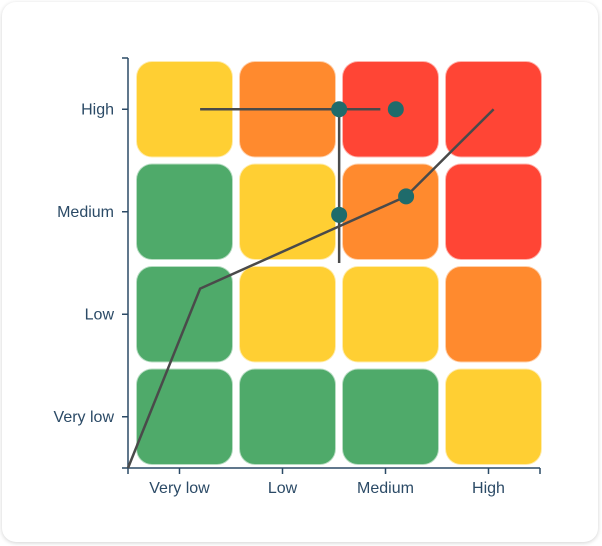  I want to click on heatmap-cell-low-high, so click(493, 314).